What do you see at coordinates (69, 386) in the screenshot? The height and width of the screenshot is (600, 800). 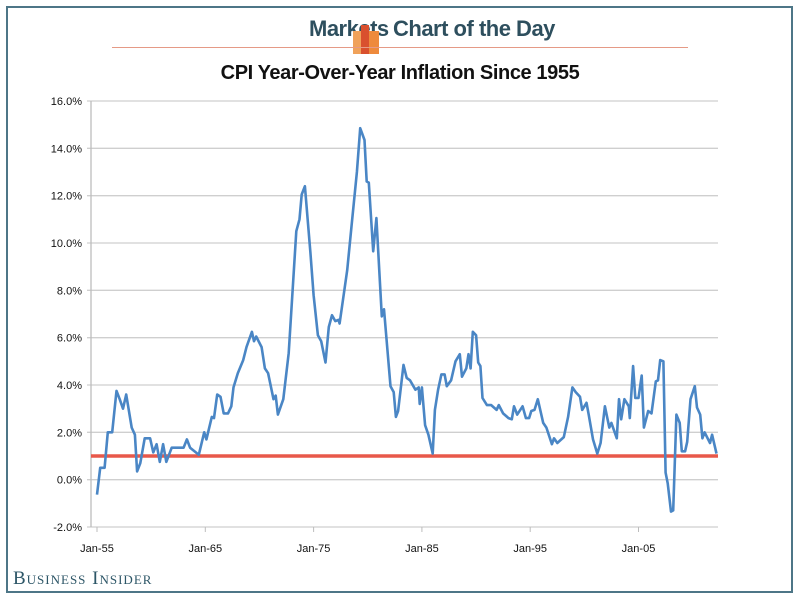 I see `y-tick-label: 4.0%` at bounding box center [69, 386].